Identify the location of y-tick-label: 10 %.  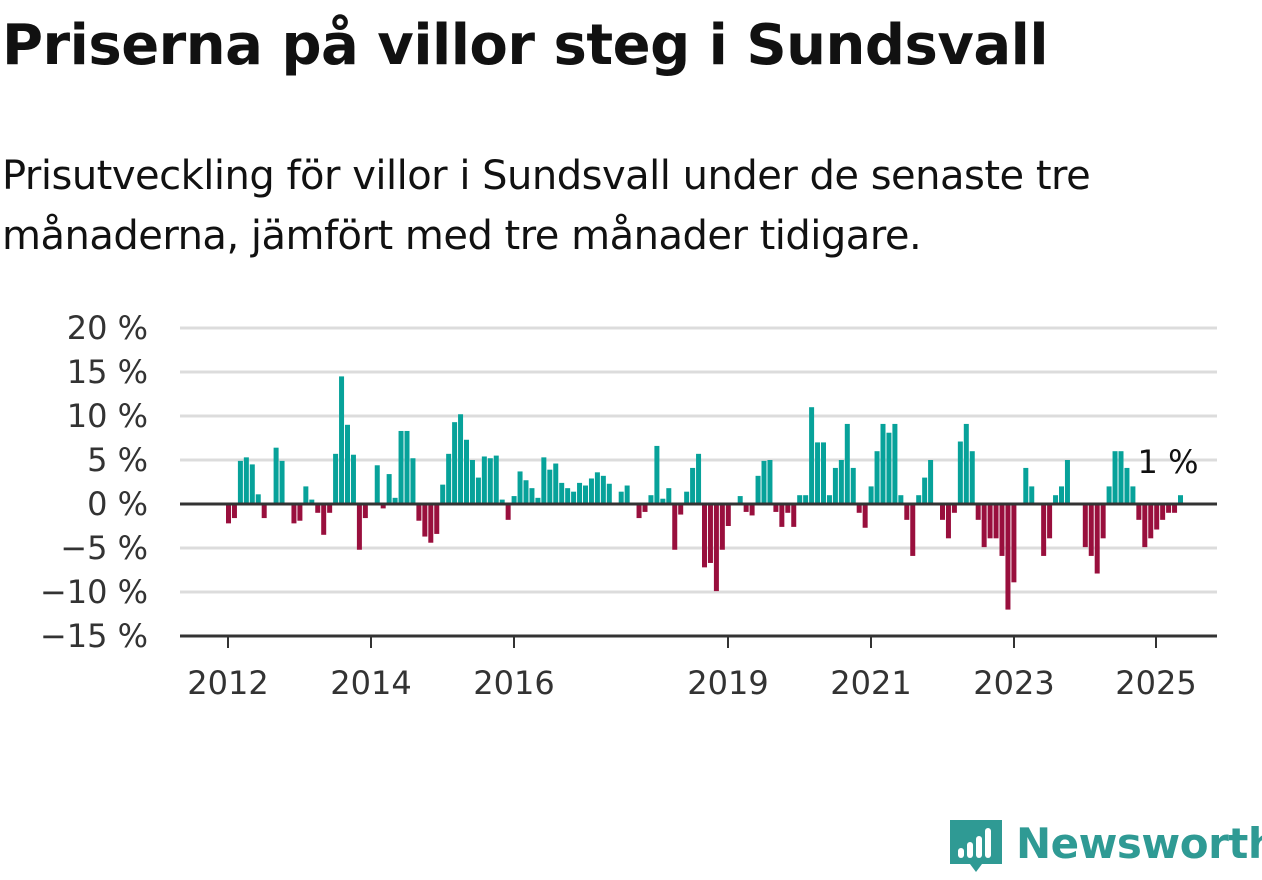
(107, 416).